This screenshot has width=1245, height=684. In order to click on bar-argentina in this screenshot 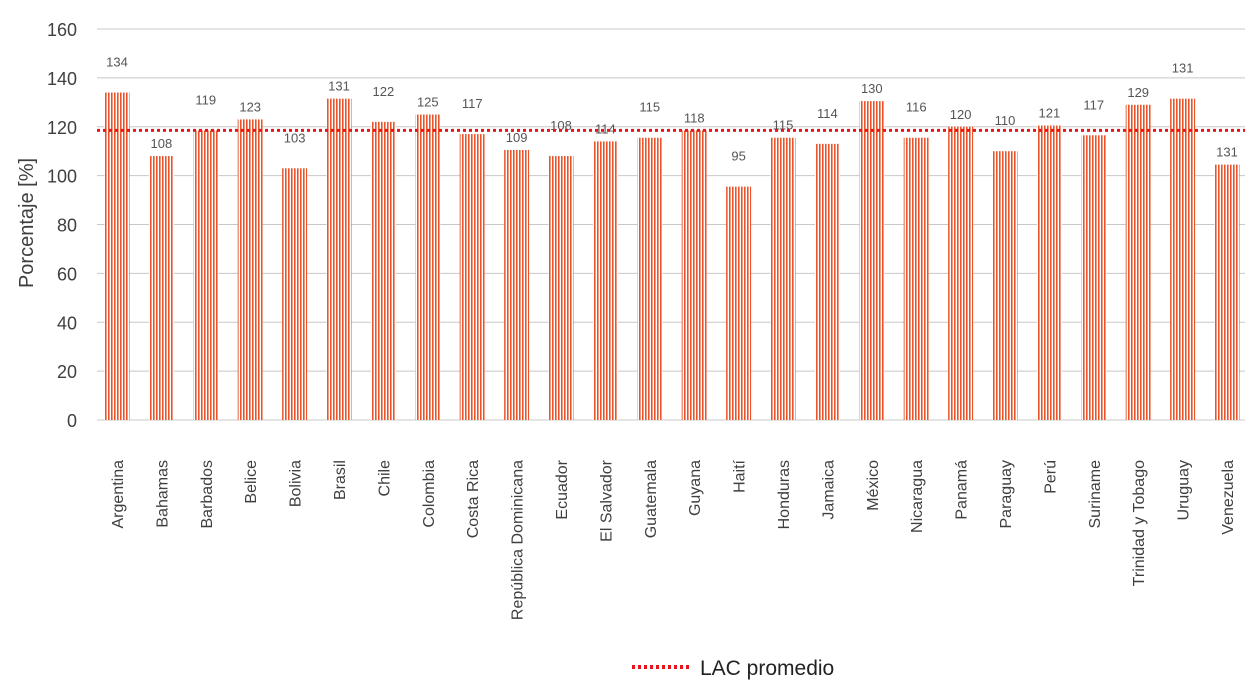, I will do `click(117, 256)`.